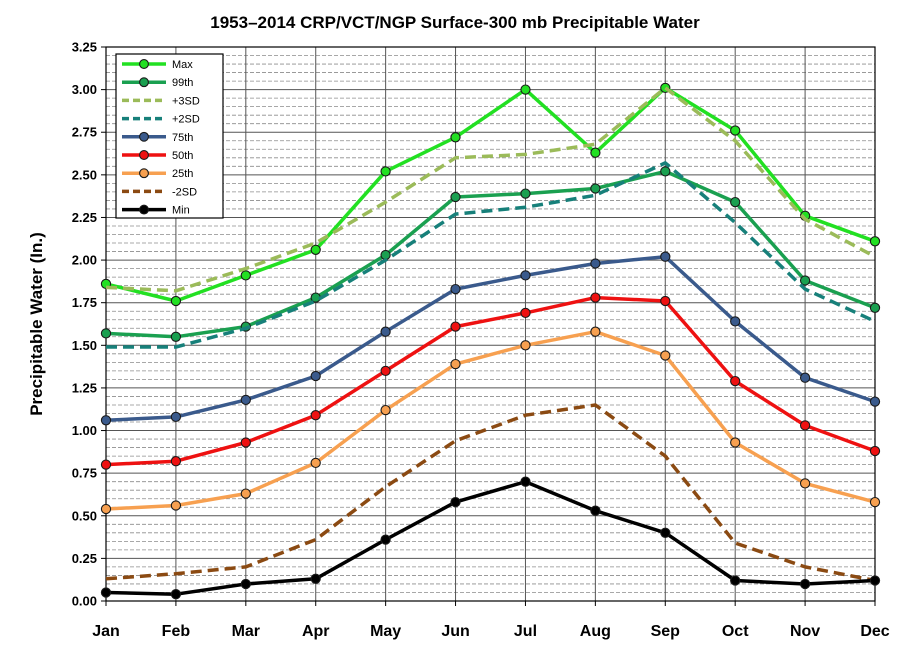 The image size is (910, 664). I want to click on legend-label: 99th, so click(182, 83).